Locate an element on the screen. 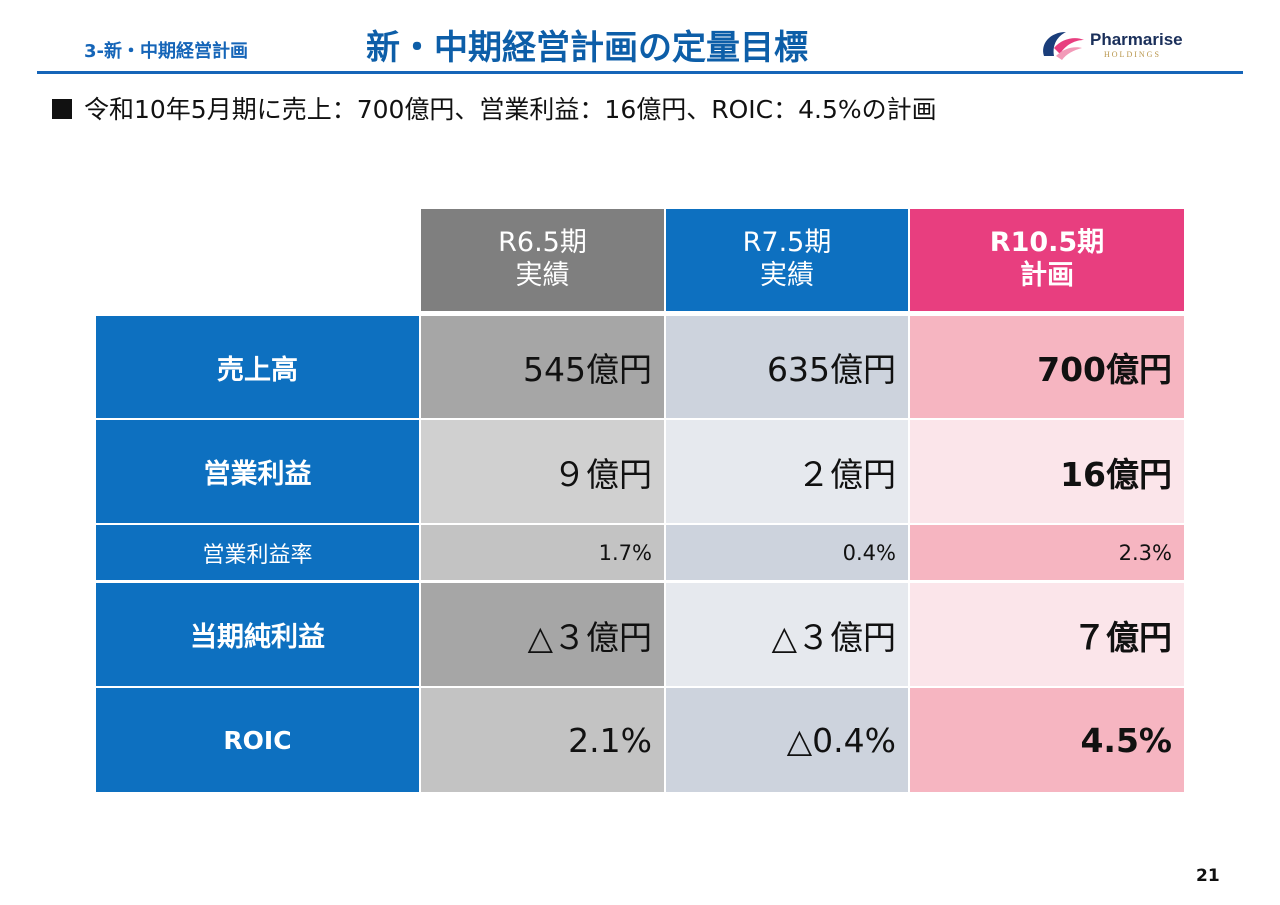 This screenshot has height=905, width=1280. table-cell: 2.3% is located at coordinates (1047, 552).